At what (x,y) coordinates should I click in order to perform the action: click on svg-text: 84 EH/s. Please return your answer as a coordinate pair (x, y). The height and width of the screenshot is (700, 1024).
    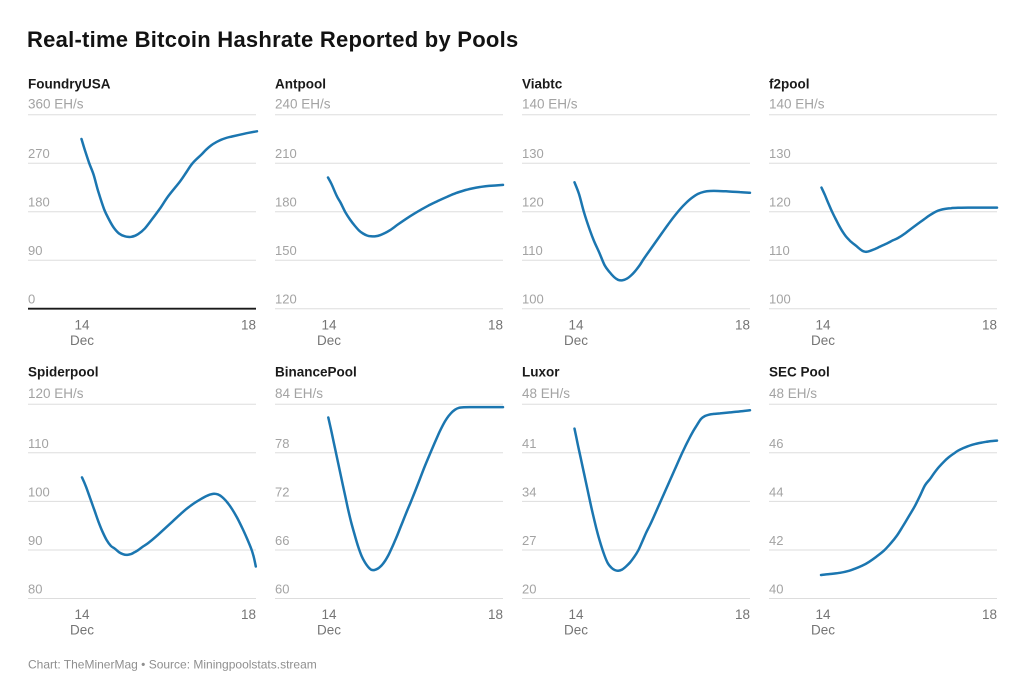
    Looking at the image, I should click on (299, 393).